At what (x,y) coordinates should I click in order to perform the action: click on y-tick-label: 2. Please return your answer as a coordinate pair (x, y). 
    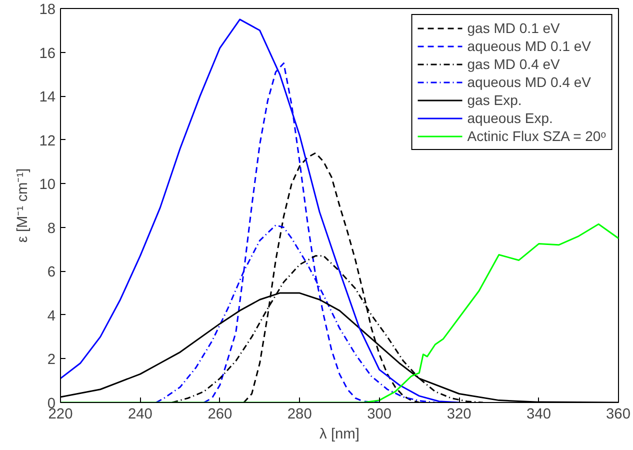
    Looking at the image, I should click on (51, 360).